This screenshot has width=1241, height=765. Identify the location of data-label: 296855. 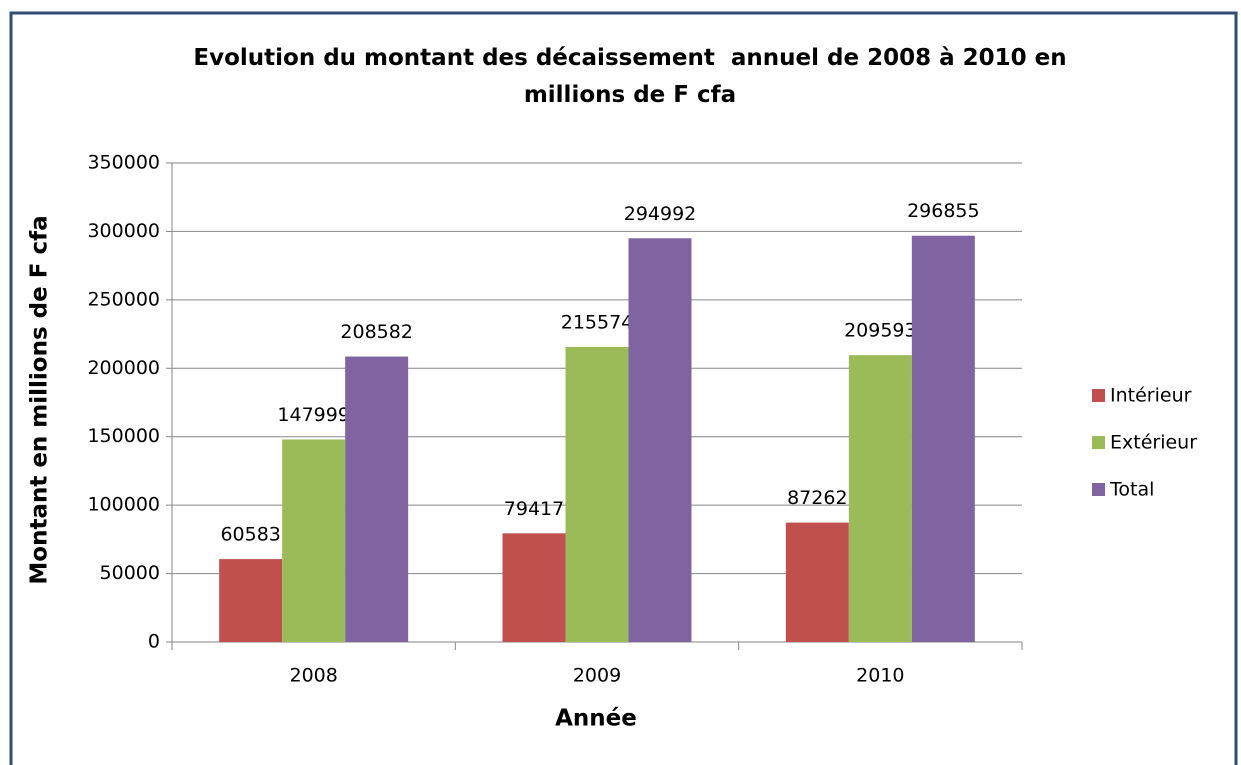
(943, 211).